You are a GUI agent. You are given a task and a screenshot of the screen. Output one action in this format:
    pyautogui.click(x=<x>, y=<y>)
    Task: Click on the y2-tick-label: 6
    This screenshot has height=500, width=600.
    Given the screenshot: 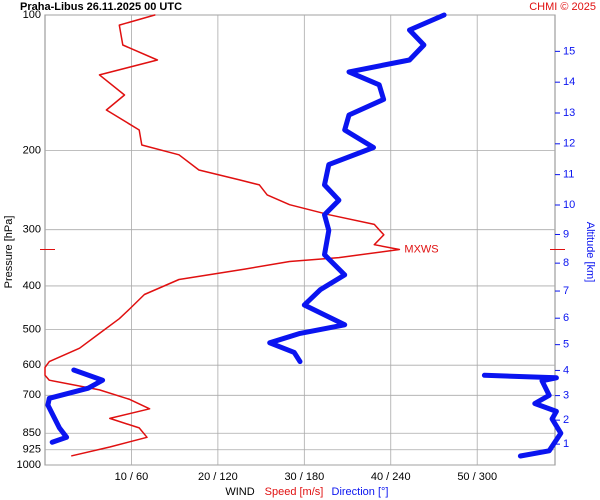 What is the action you would take?
    pyautogui.click(x=566, y=318)
    